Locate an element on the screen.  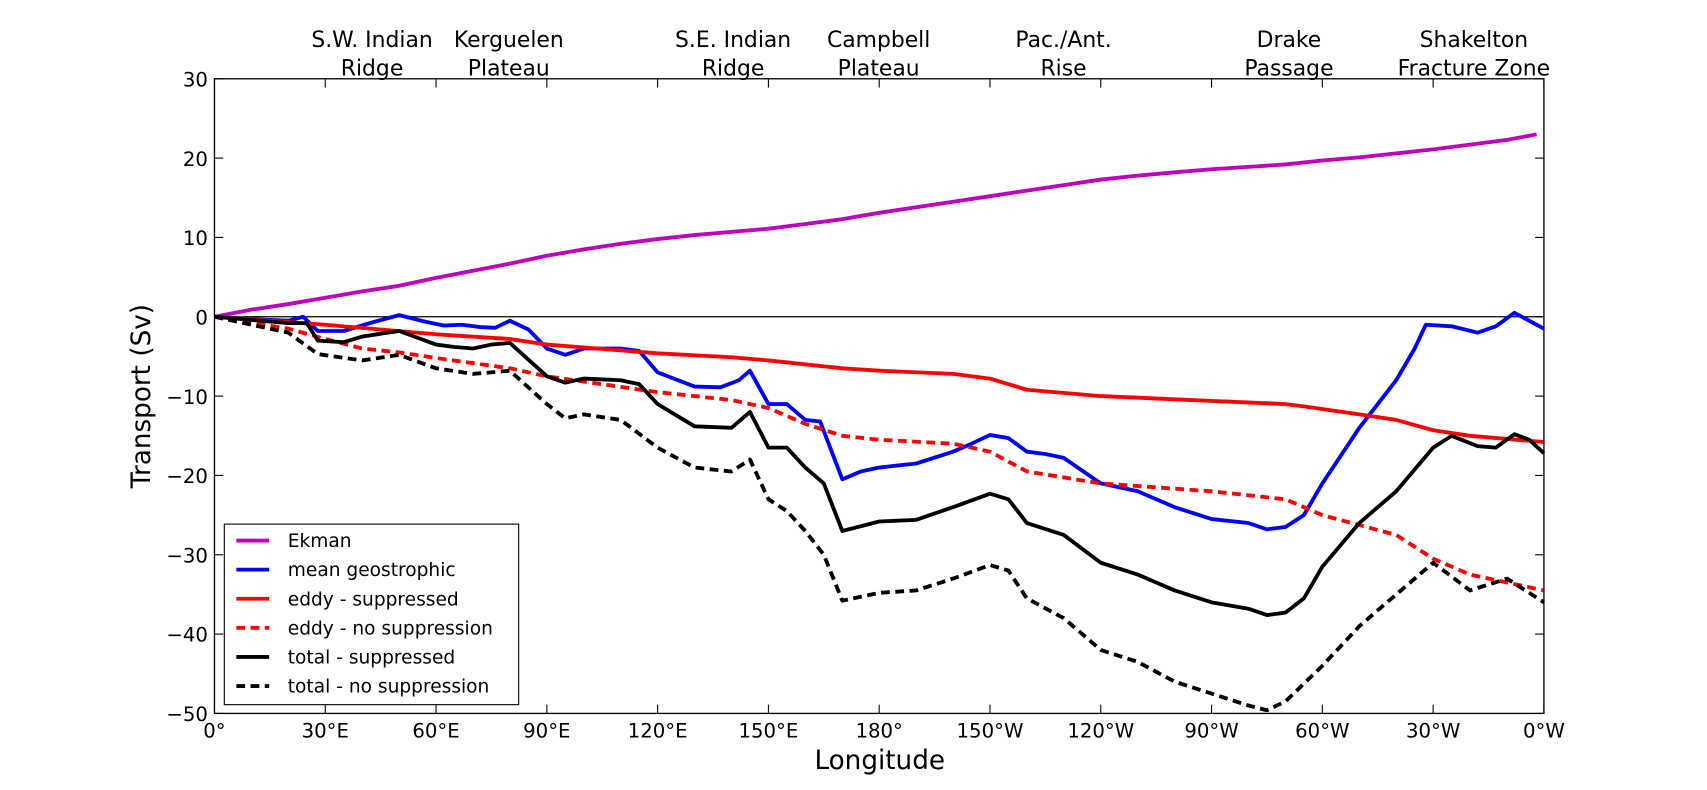
legend-label: total - no suppression is located at coordinates (389, 687).